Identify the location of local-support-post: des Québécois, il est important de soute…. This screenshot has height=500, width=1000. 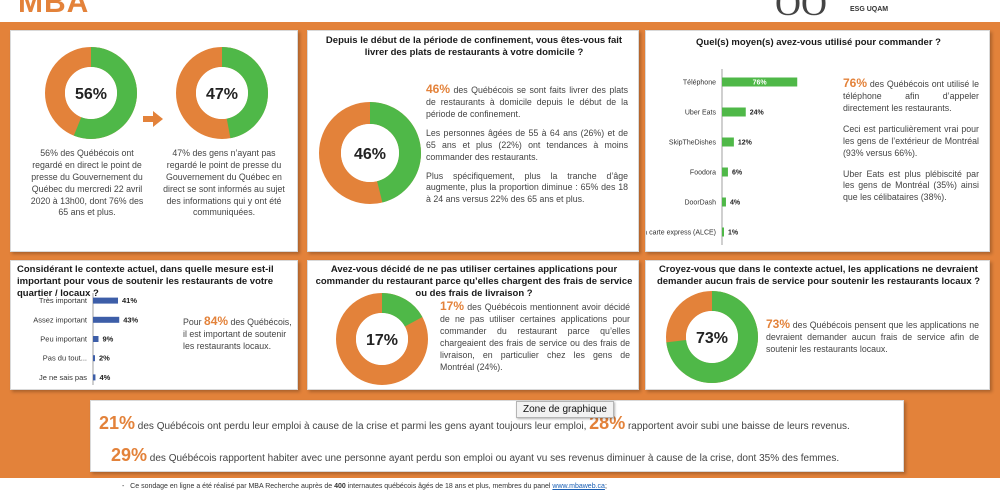
(237, 334).